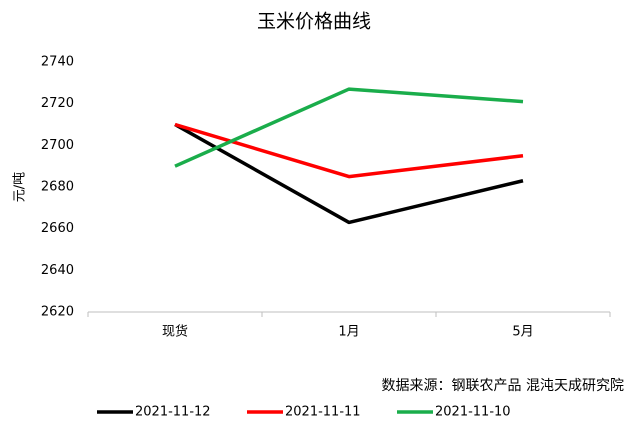 The image size is (628, 424). What do you see at coordinates (314, 22) in the screenshot?
I see `chart-title: 玉米价格曲线` at bounding box center [314, 22].